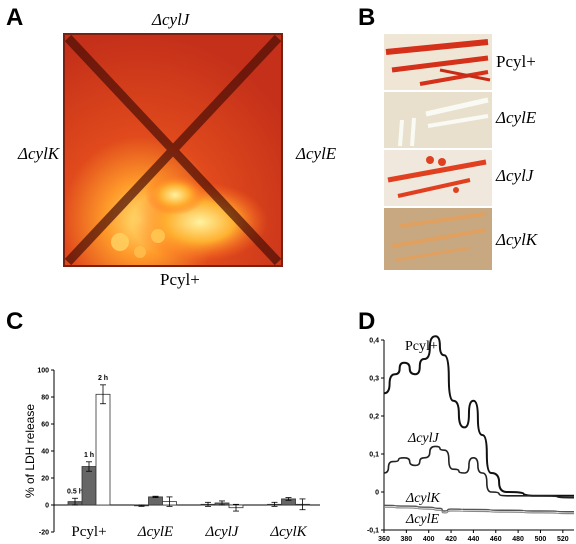 This screenshot has height=544, width=576. I want to click on strip-cyle, so click(438, 120).